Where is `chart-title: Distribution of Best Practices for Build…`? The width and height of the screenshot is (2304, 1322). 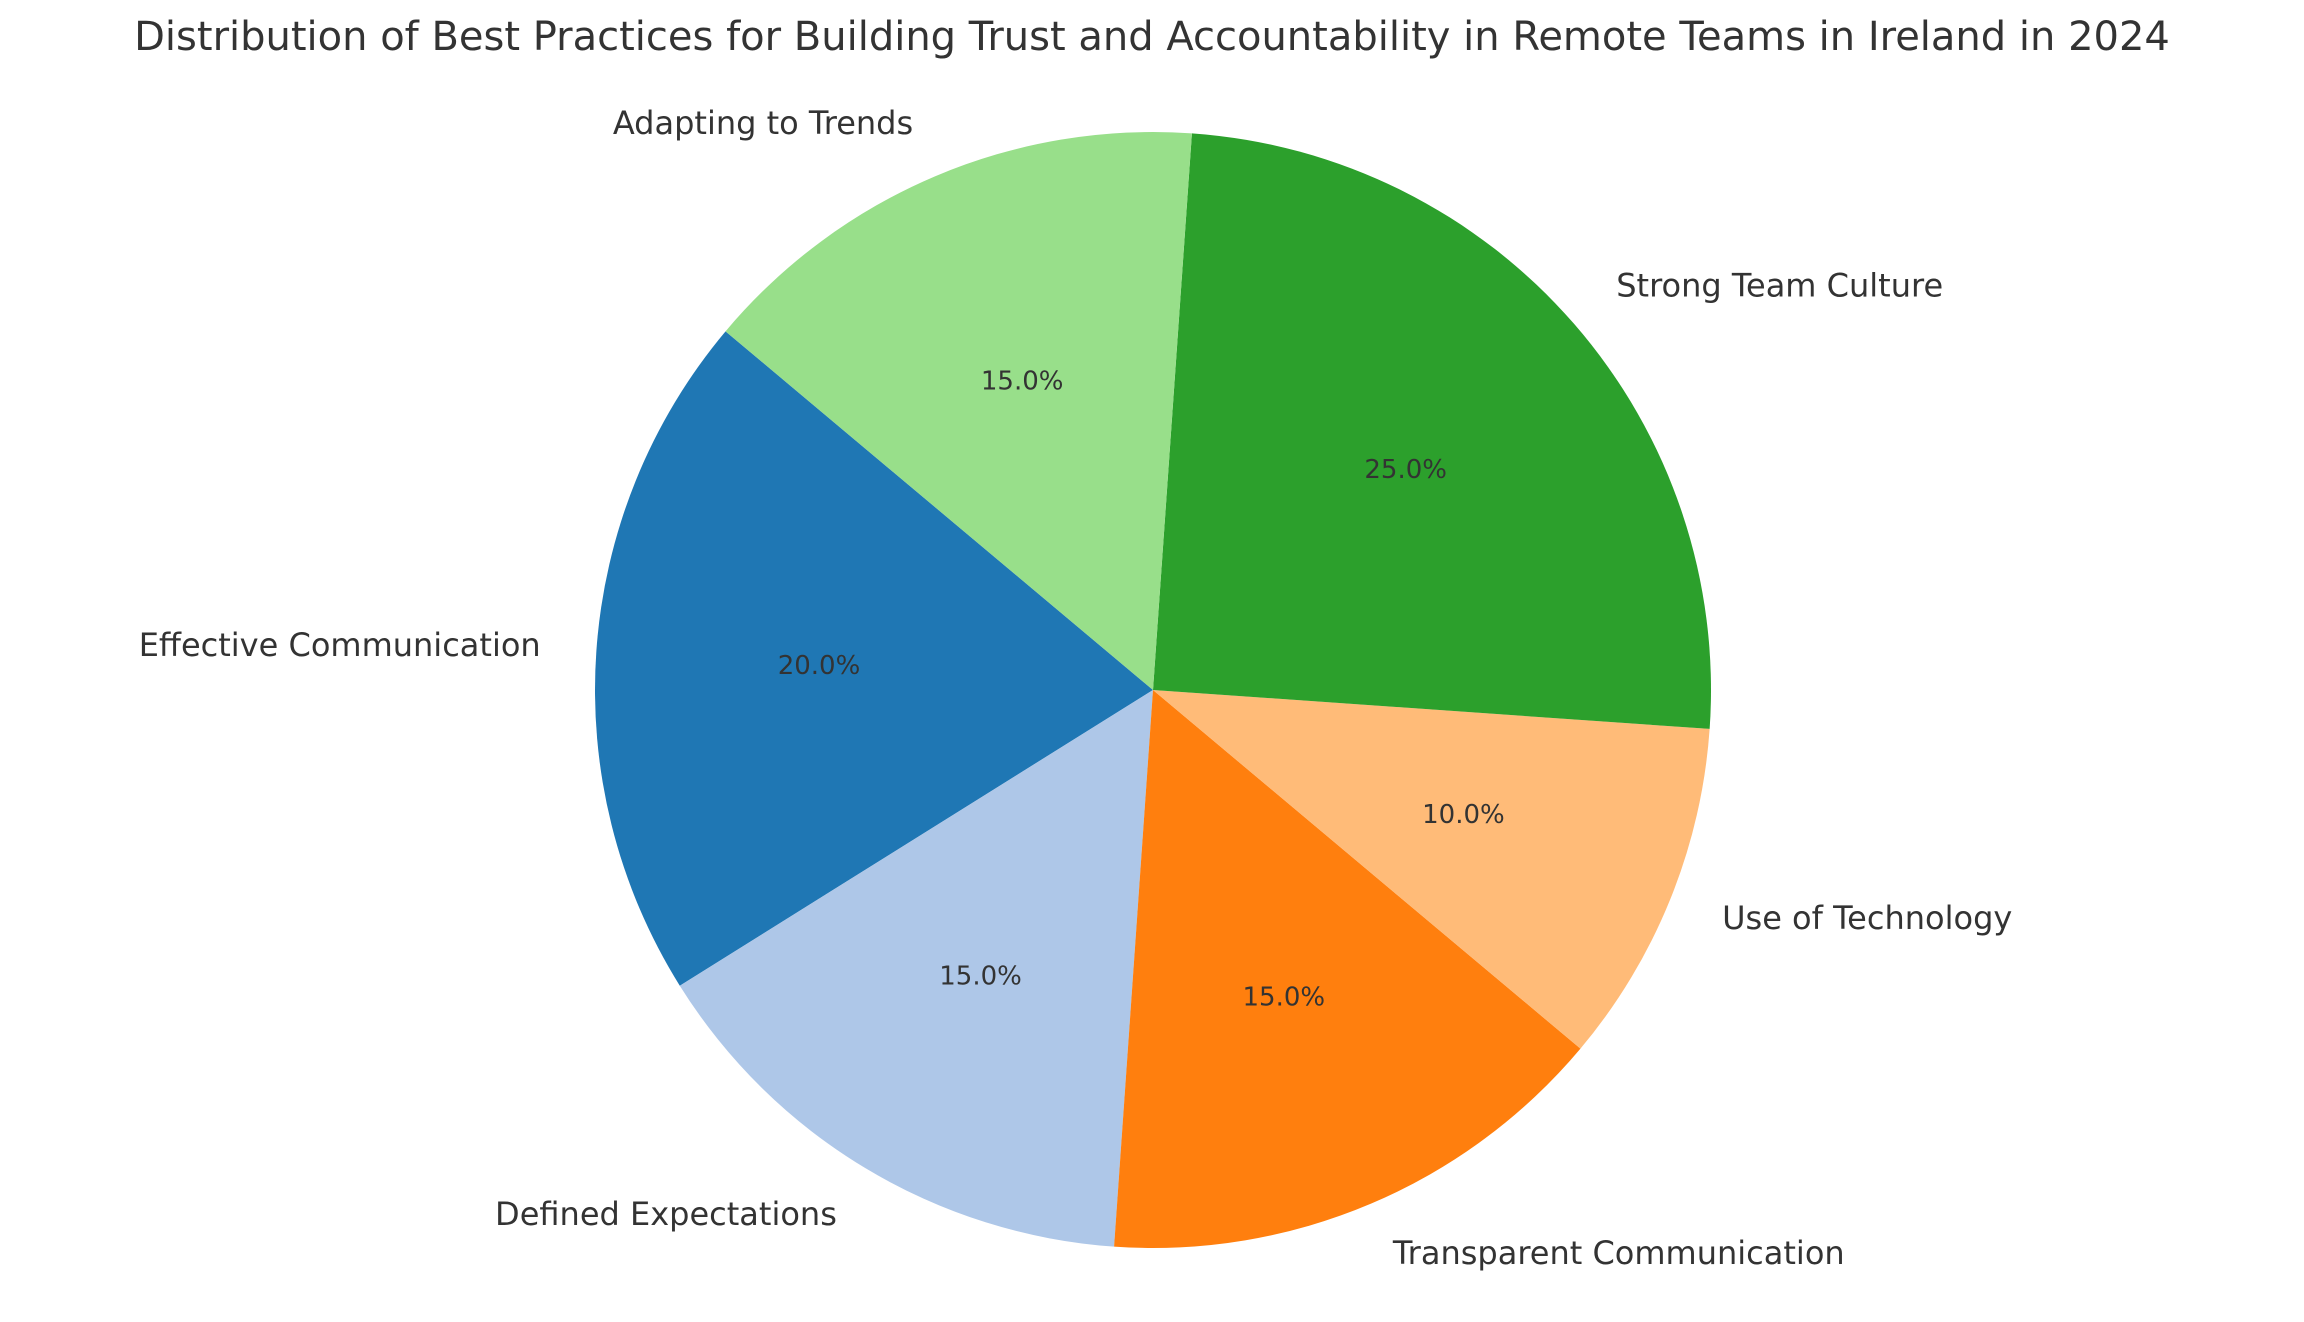 chart-title: Distribution of Best Practices for Build… is located at coordinates (1152, 37).